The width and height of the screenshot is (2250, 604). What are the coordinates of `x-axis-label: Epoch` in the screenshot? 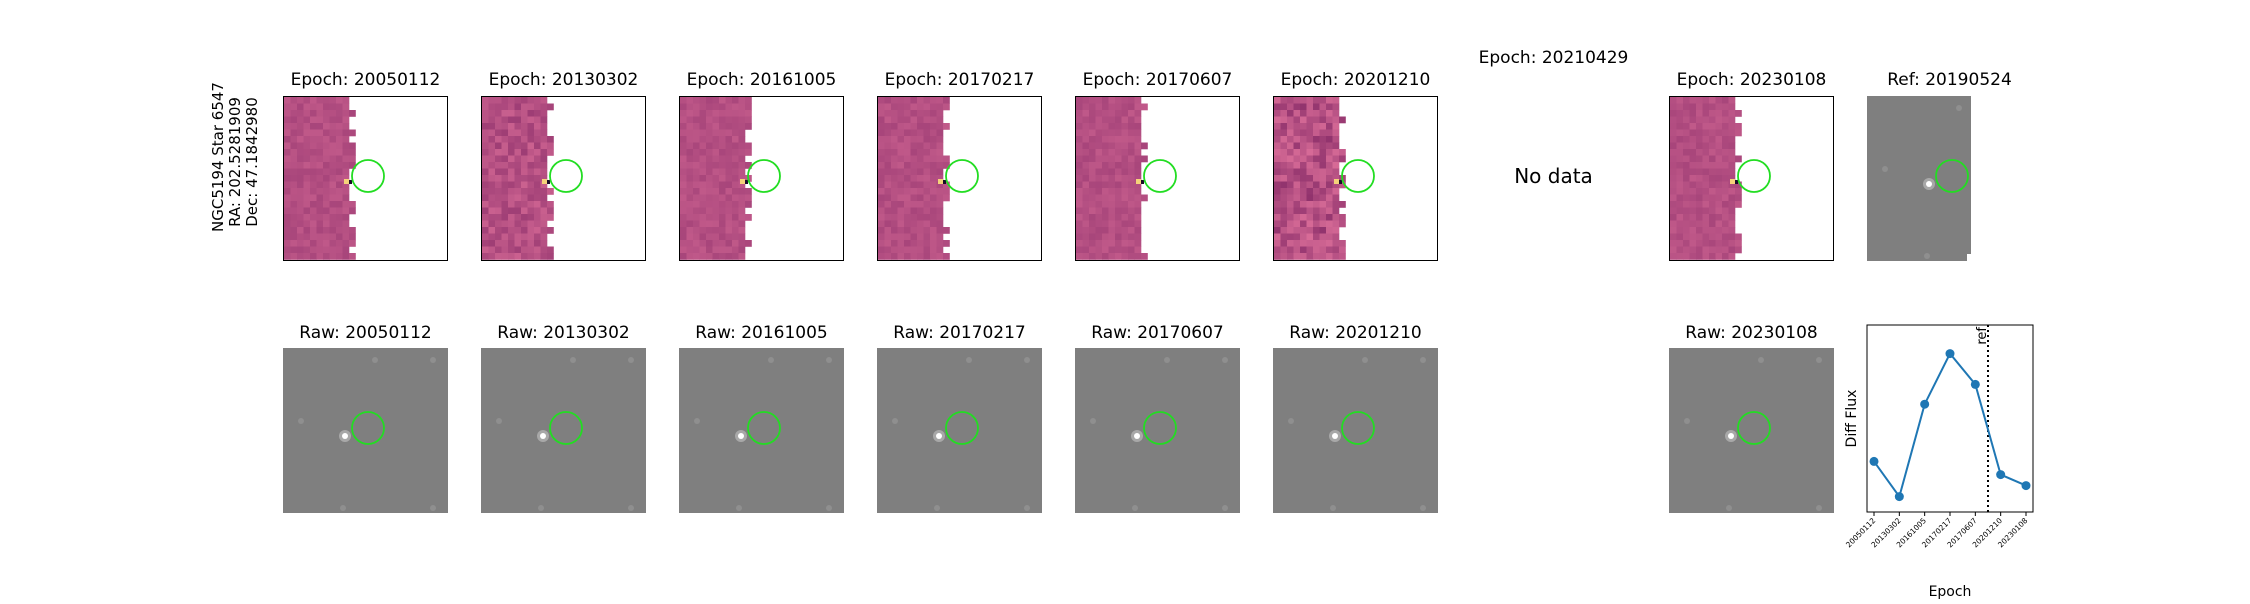 It's located at (1950, 592).